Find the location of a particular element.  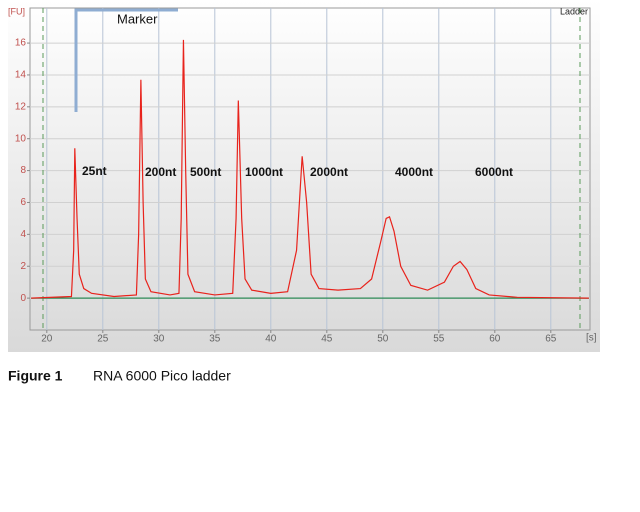

x-tick-label: 30 is located at coordinates (159, 339).